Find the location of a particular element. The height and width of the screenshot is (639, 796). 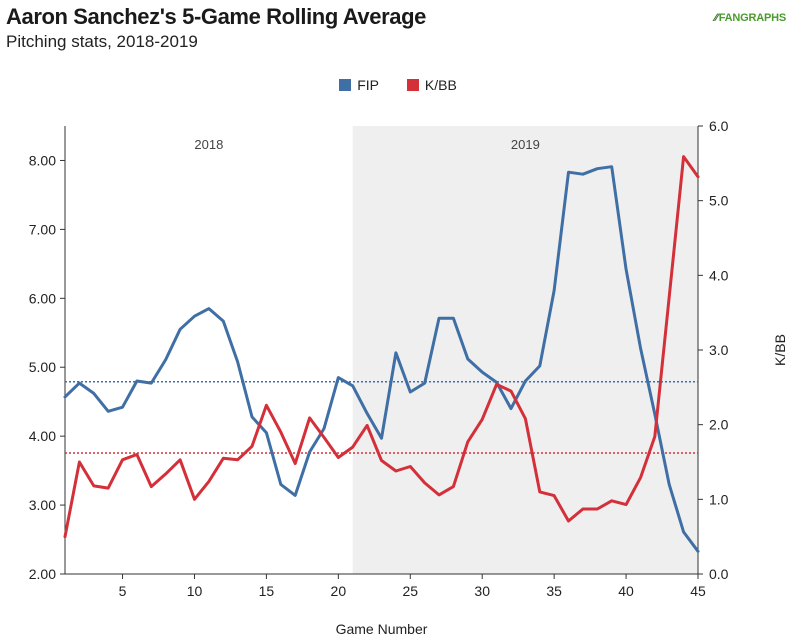

x-axis-title: Game Number is located at coordinates (382, 629).